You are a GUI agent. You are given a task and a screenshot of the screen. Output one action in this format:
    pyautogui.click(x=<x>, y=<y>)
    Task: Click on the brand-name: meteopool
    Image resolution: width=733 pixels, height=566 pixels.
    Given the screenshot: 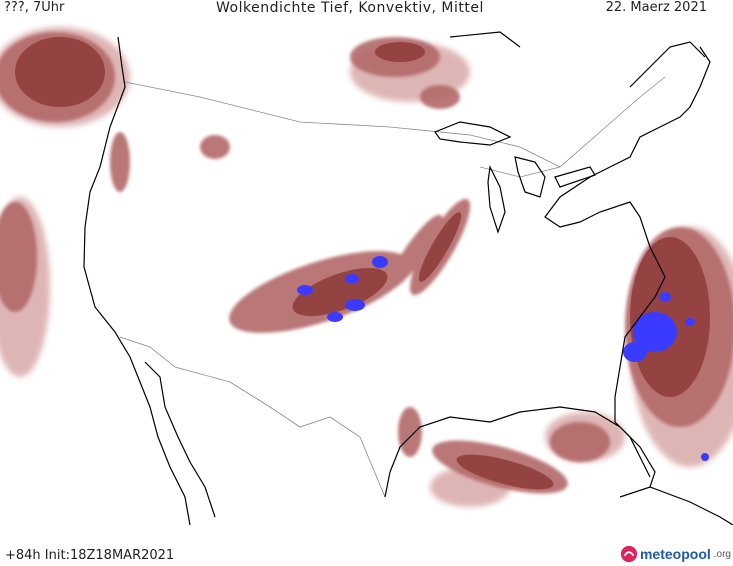 What is the action you would take?
    pyautogui.click(x=675, y=554)
    